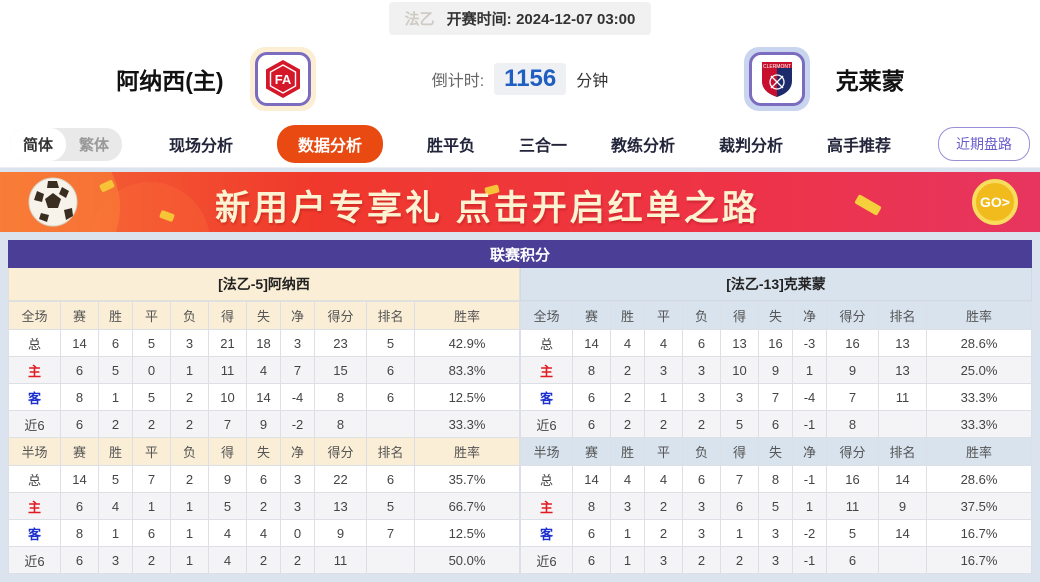  I want to click on away-half-row-总: 总 14 4 4 6 7 8 -1 16 14 28.6%, so click(776, 479).